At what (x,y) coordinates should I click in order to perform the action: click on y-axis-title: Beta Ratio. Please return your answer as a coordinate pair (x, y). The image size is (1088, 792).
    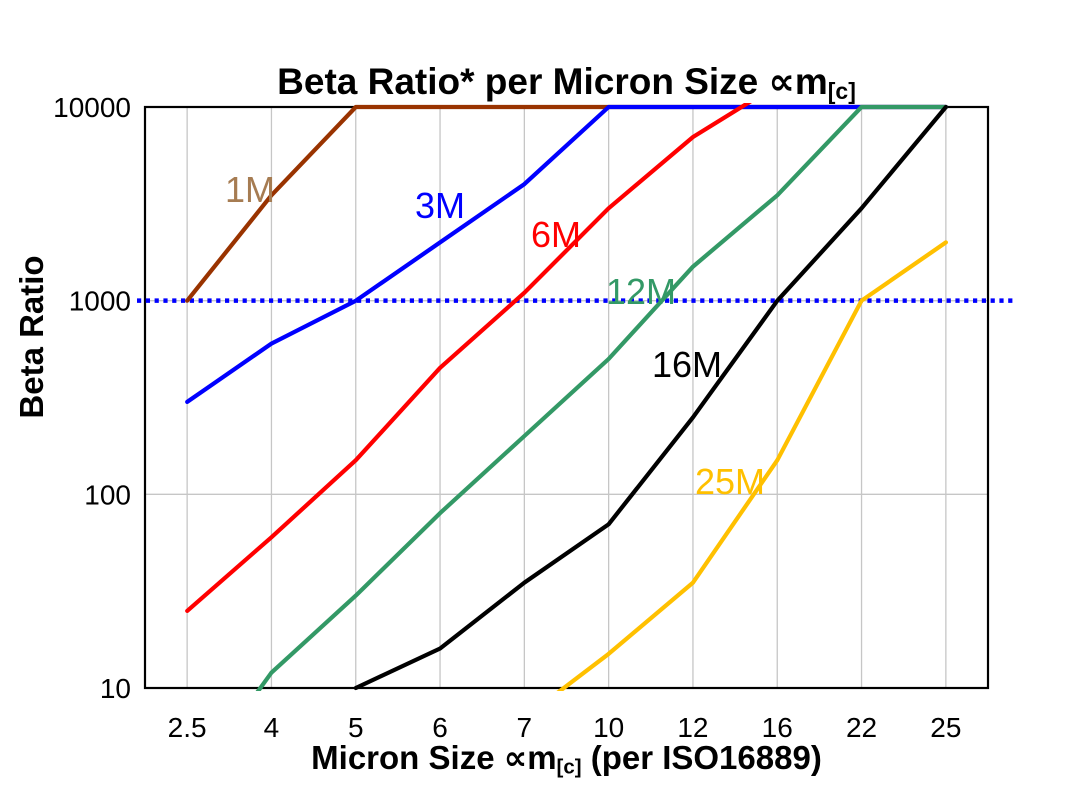
    Looking at the image, I should click on (31, 337).